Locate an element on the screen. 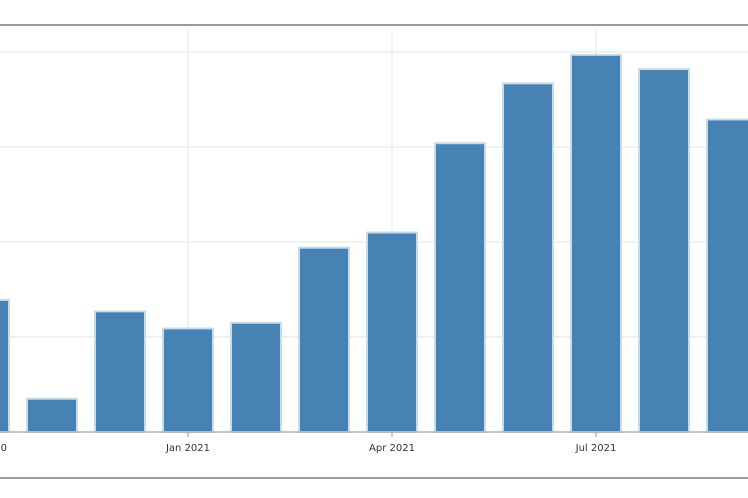  x-tick-label: Oct 2020 is located at coordinates (3, 448).